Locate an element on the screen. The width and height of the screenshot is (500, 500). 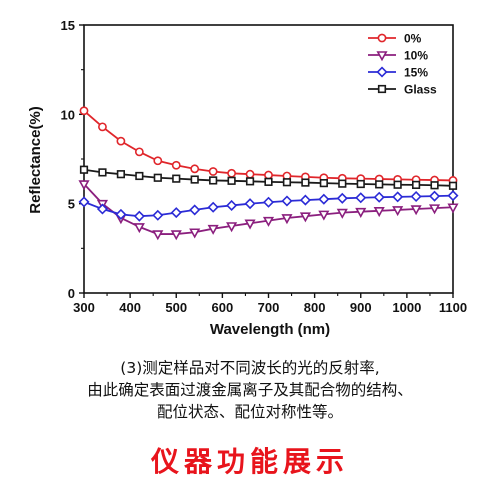
x-tick-label: 600 is located at coordinates (223, 307).